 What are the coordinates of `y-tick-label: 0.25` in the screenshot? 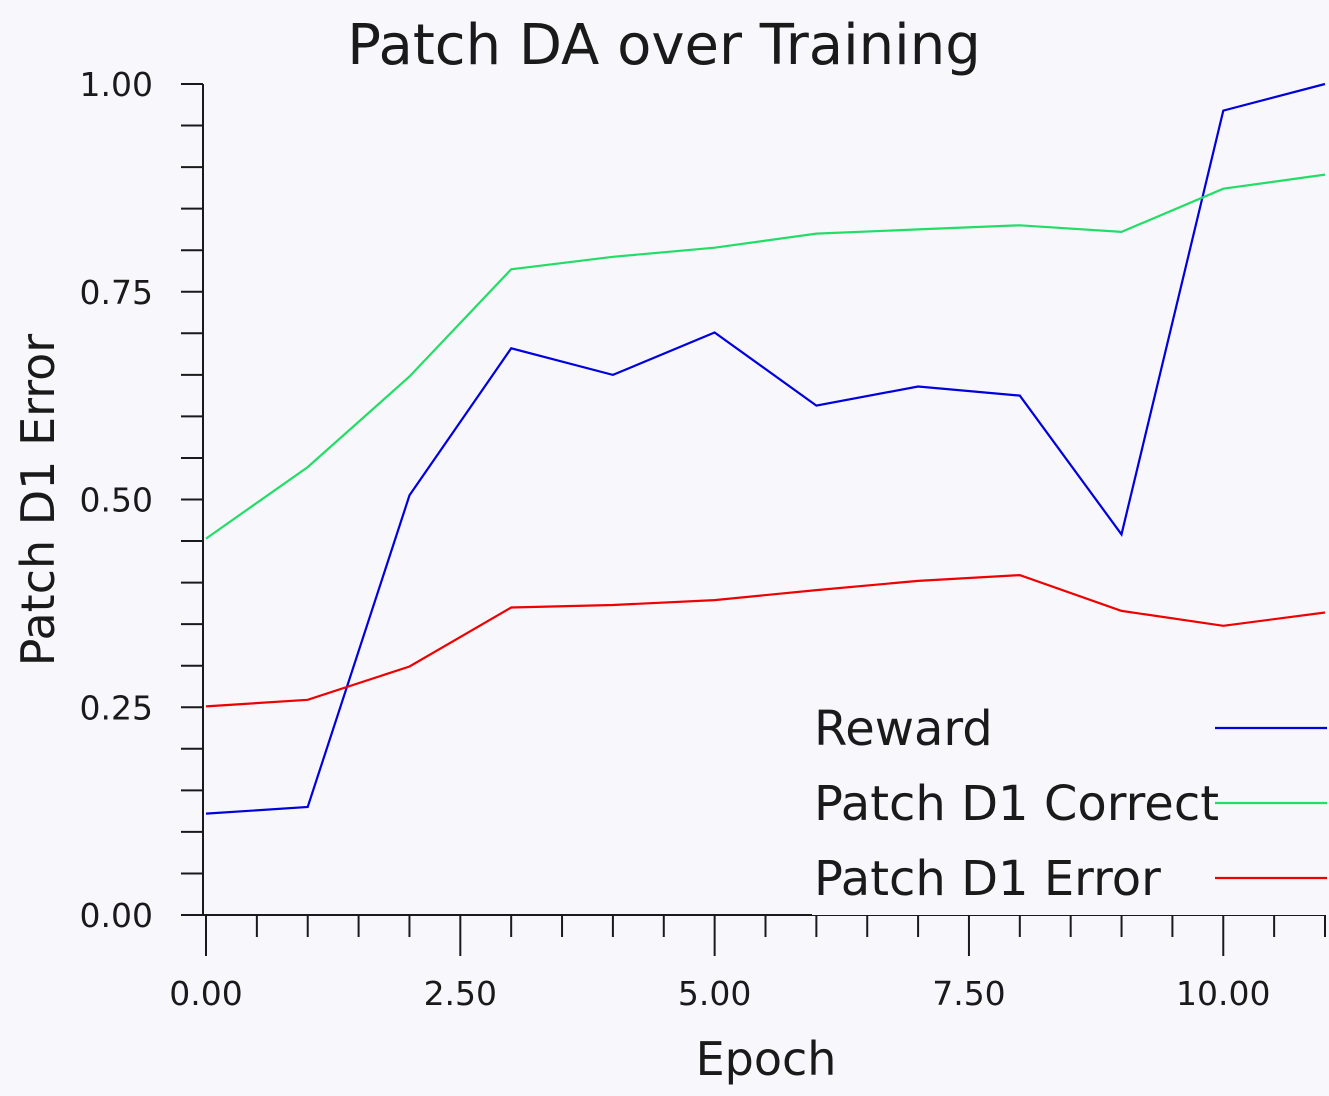 It's located at (116, 707).